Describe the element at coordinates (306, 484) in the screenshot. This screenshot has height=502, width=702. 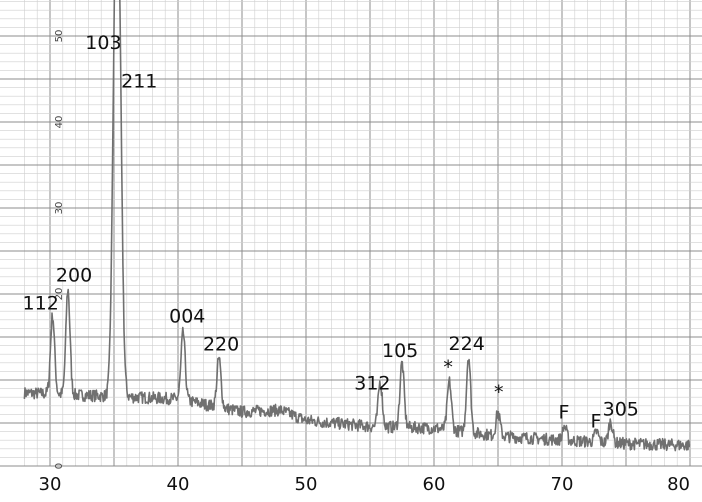
I see `x-tick-label: 50` at that location.